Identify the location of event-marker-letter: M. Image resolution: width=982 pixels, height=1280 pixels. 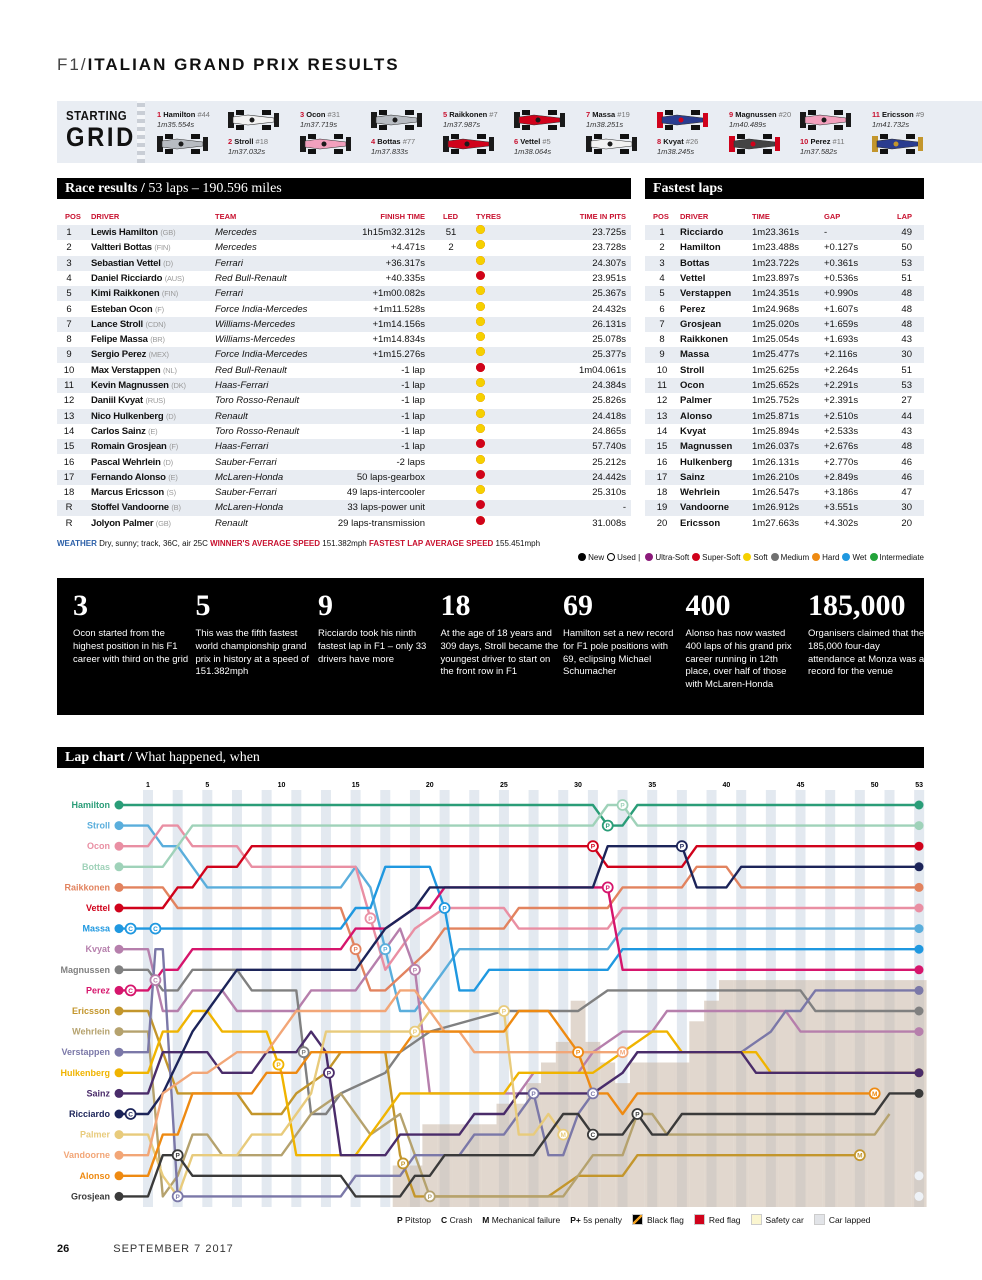
(622, 1053).